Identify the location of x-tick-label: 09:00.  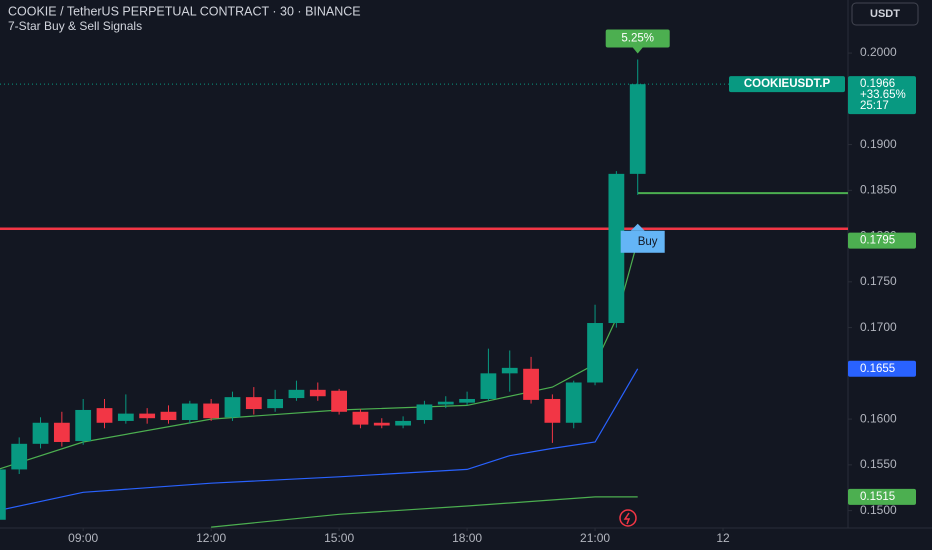
(83, 538).